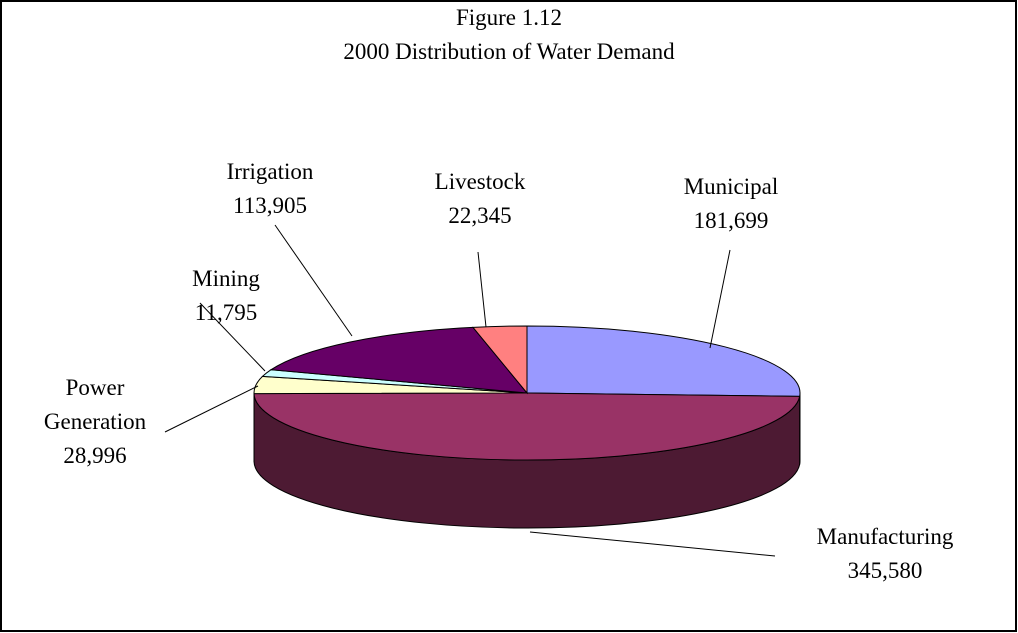 Image resolution: width=1018 pixels, height=633 pixels. What do you see at coordinates (270, 189) in the screenshot?
I see `slice-label: Irrigation 113,905` at bounding box center [270, 189].